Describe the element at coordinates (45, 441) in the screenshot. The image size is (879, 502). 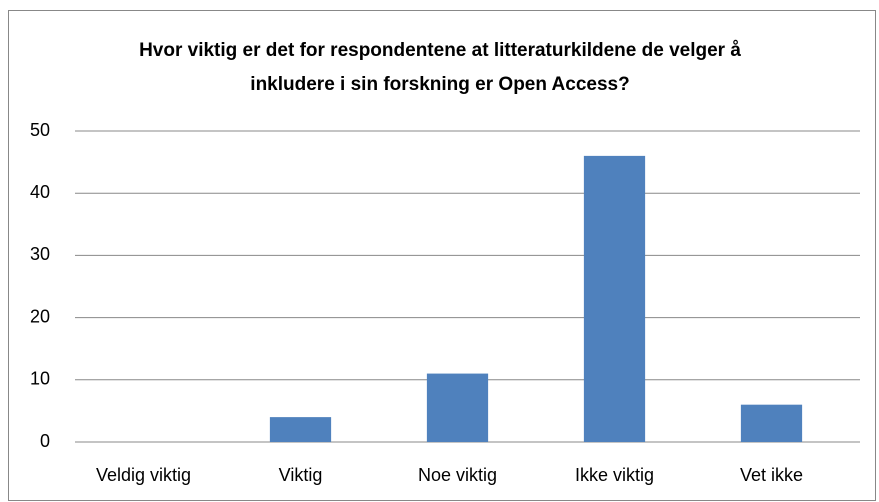
I see `y-tick-label: 0` at that location.